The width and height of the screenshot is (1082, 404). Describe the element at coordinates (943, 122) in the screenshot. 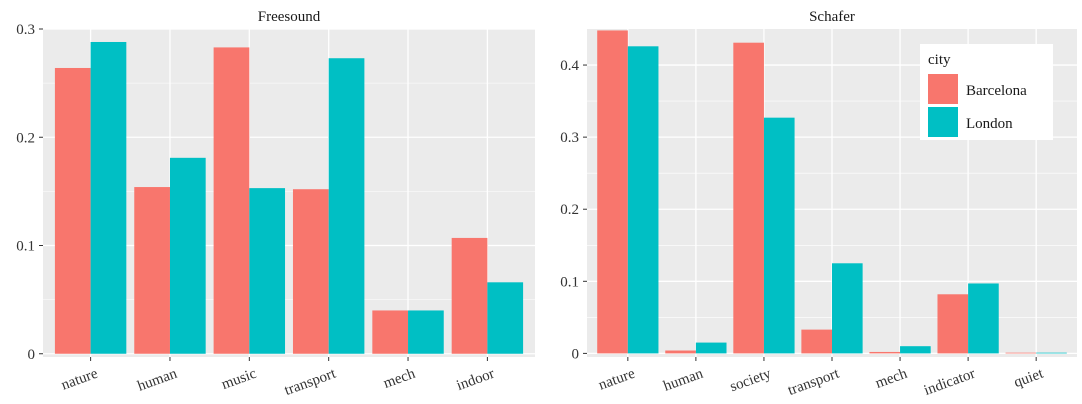

I see `legend-key-london` at that location.